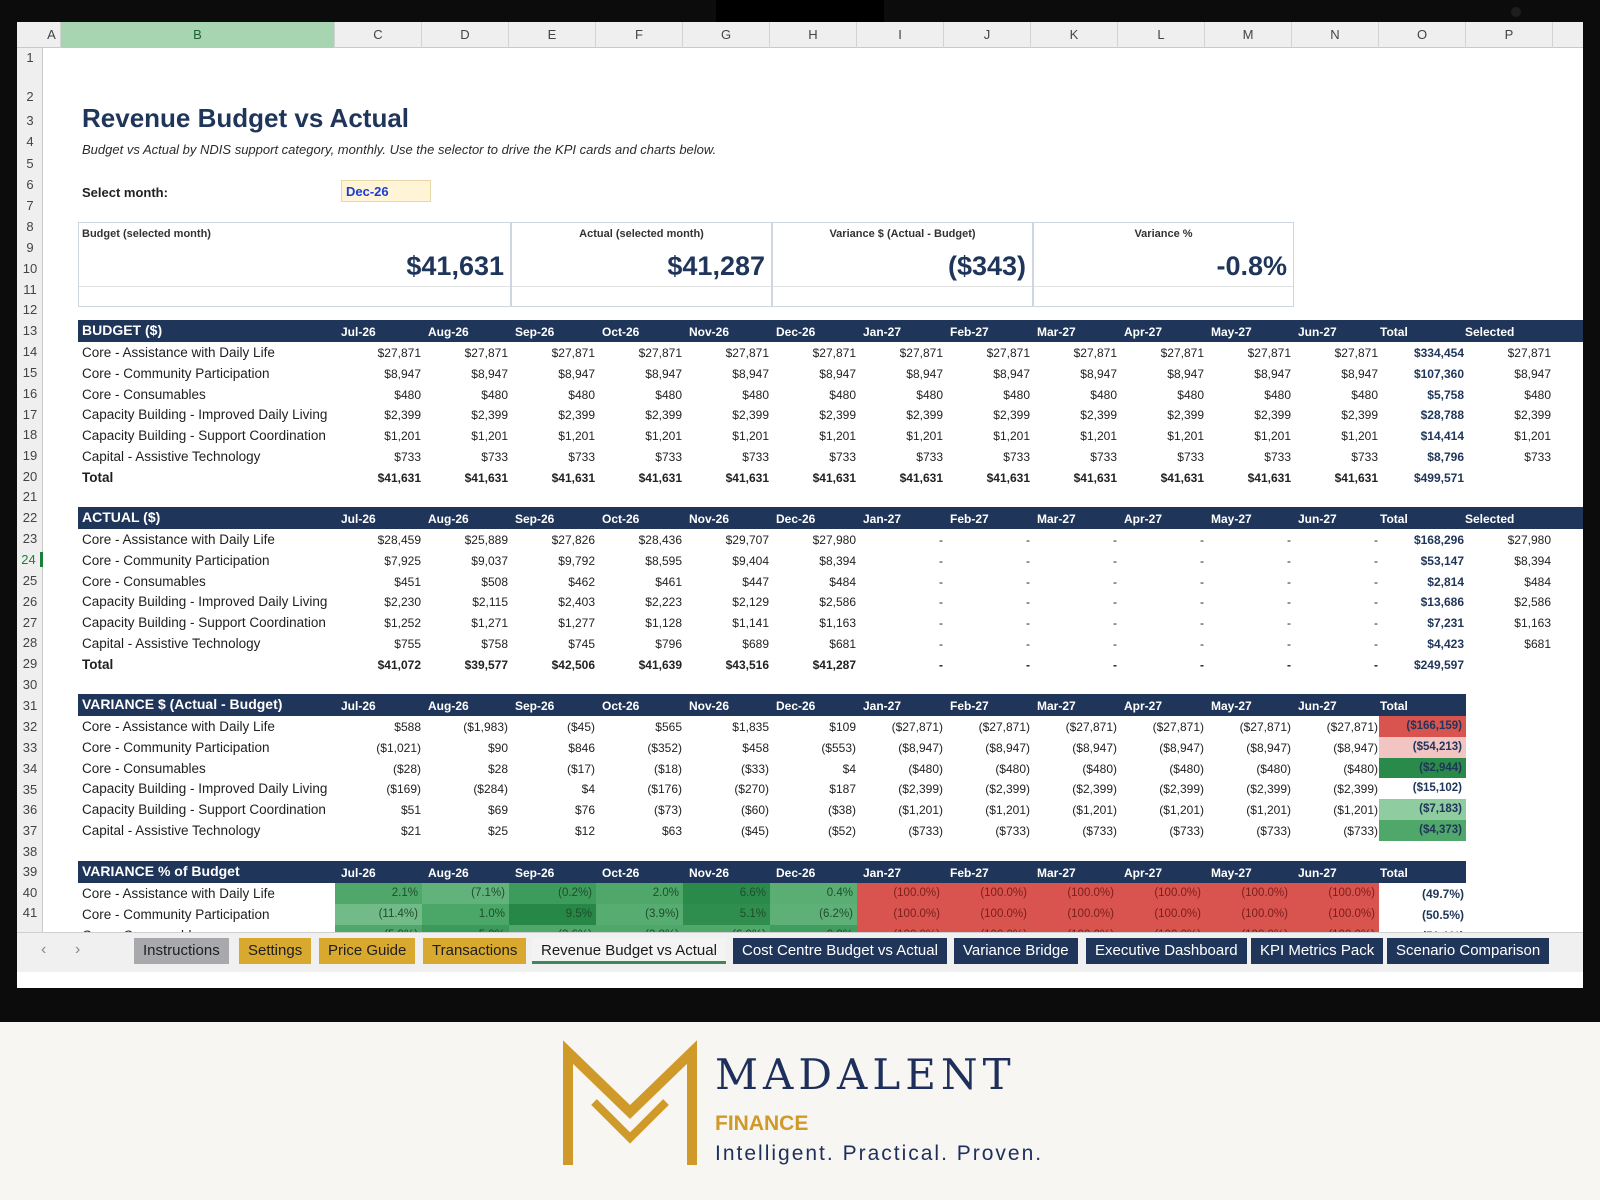 The image size is (1600, 1200). Describe the element at coordinates (865, 1074) in the screenshot. I see `brand-name: MADALENT` at that location.